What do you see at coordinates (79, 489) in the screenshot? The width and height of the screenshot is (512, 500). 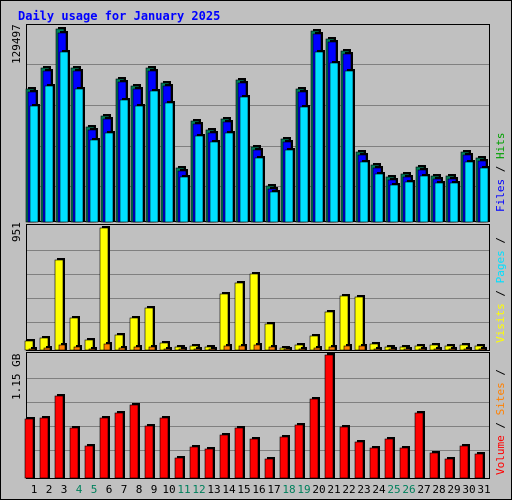 I see `x-label-day: 4` at bounding box center [79, 489].